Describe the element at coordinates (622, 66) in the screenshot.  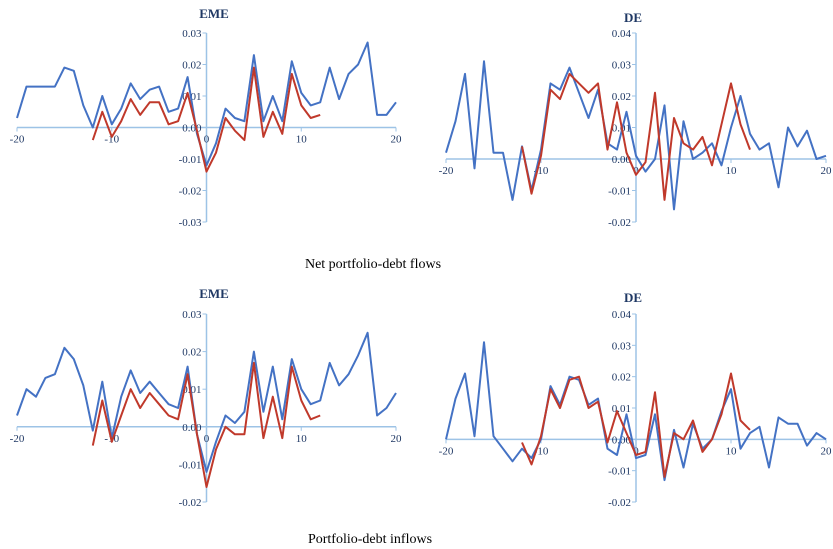
I see `net-de-y-tick-label: 0.03` at that location.